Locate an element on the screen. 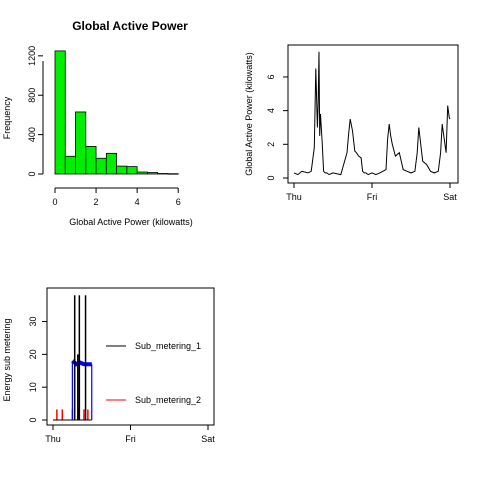 This screenshot has width=480, height=480. submetering-y-tick-label: 10 is located at coordinates (33, 387).